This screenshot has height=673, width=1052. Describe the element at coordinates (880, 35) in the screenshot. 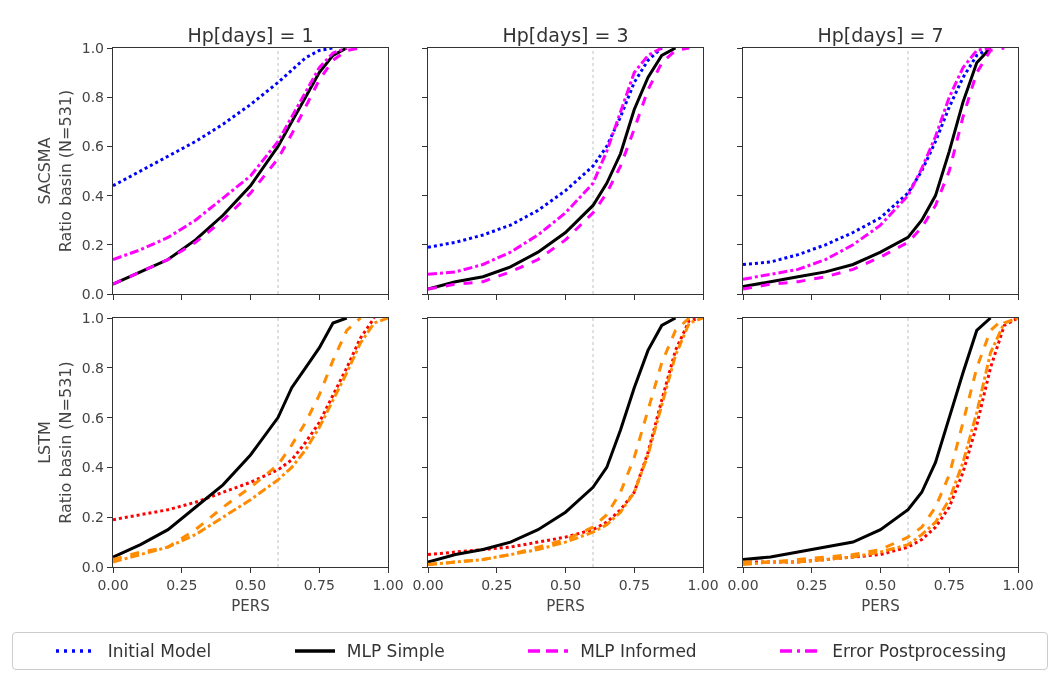

I see `chart-title: Hp[days] = 7` at that location.